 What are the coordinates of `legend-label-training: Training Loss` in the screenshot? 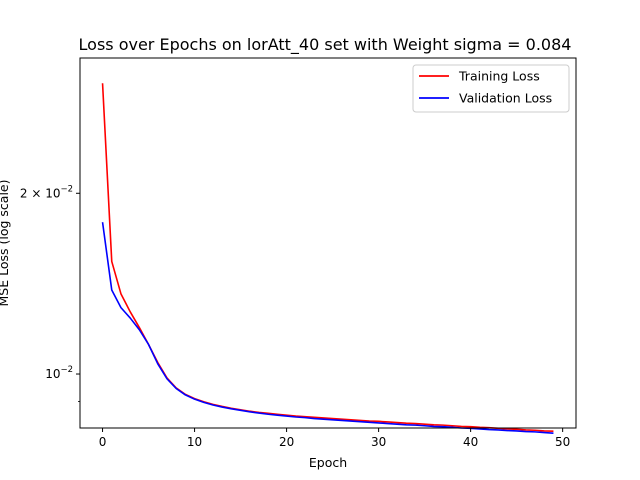 It's located at (499, 76).